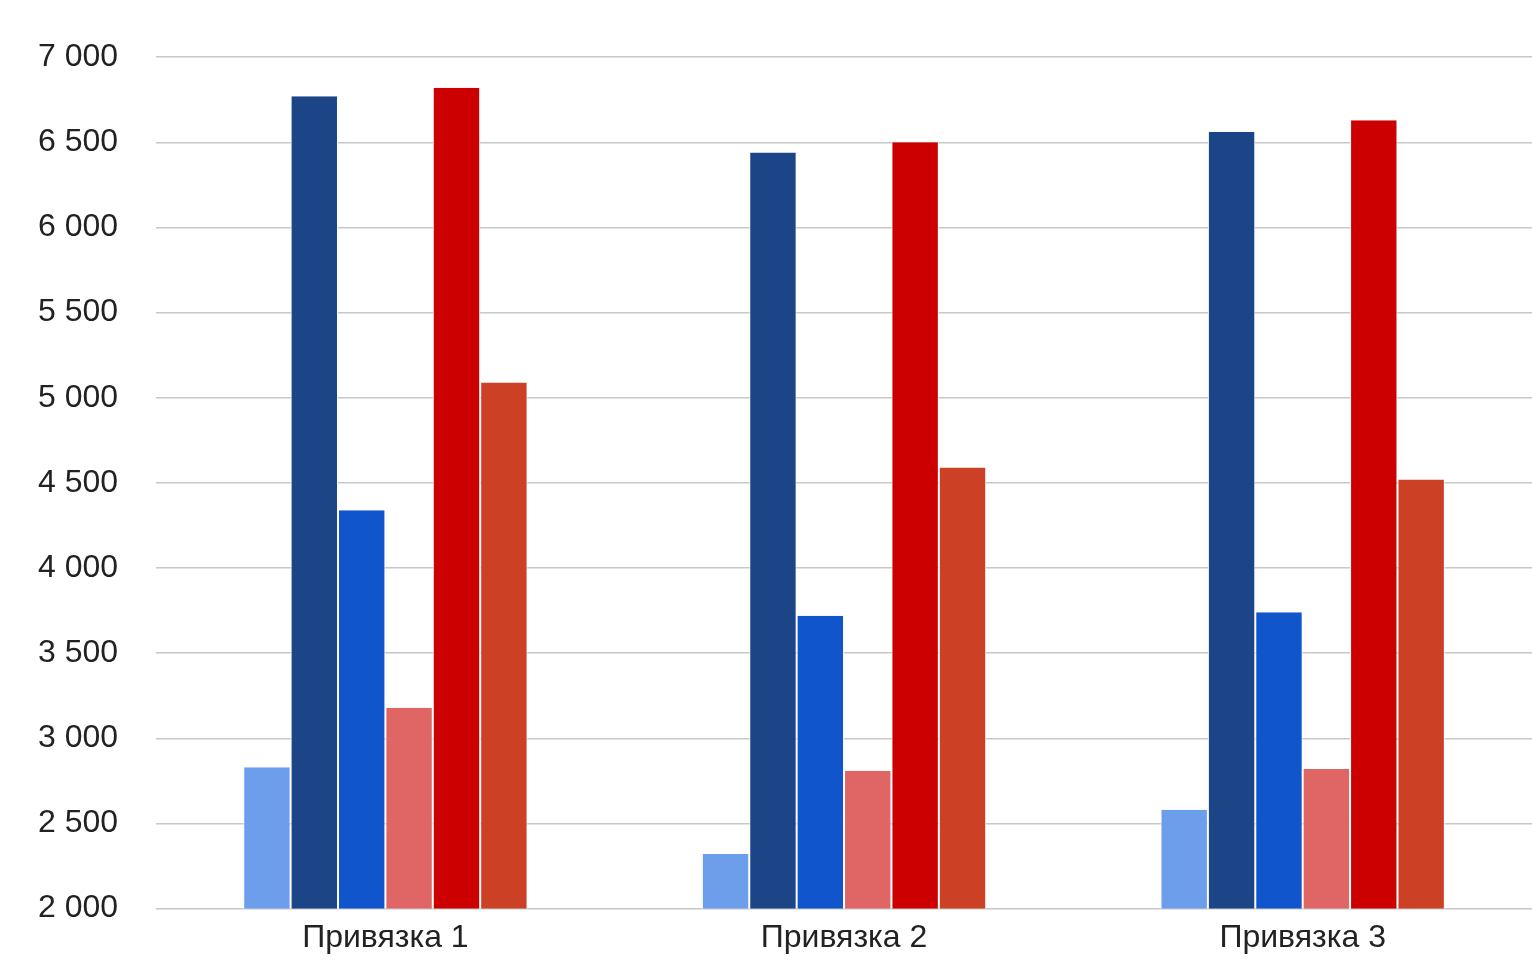 This screenshot has width=1532, height=967. Describe the element at coordinates (1302, 935) in the screenshot. I see `x-tick-label: Привязка 3` at that location.